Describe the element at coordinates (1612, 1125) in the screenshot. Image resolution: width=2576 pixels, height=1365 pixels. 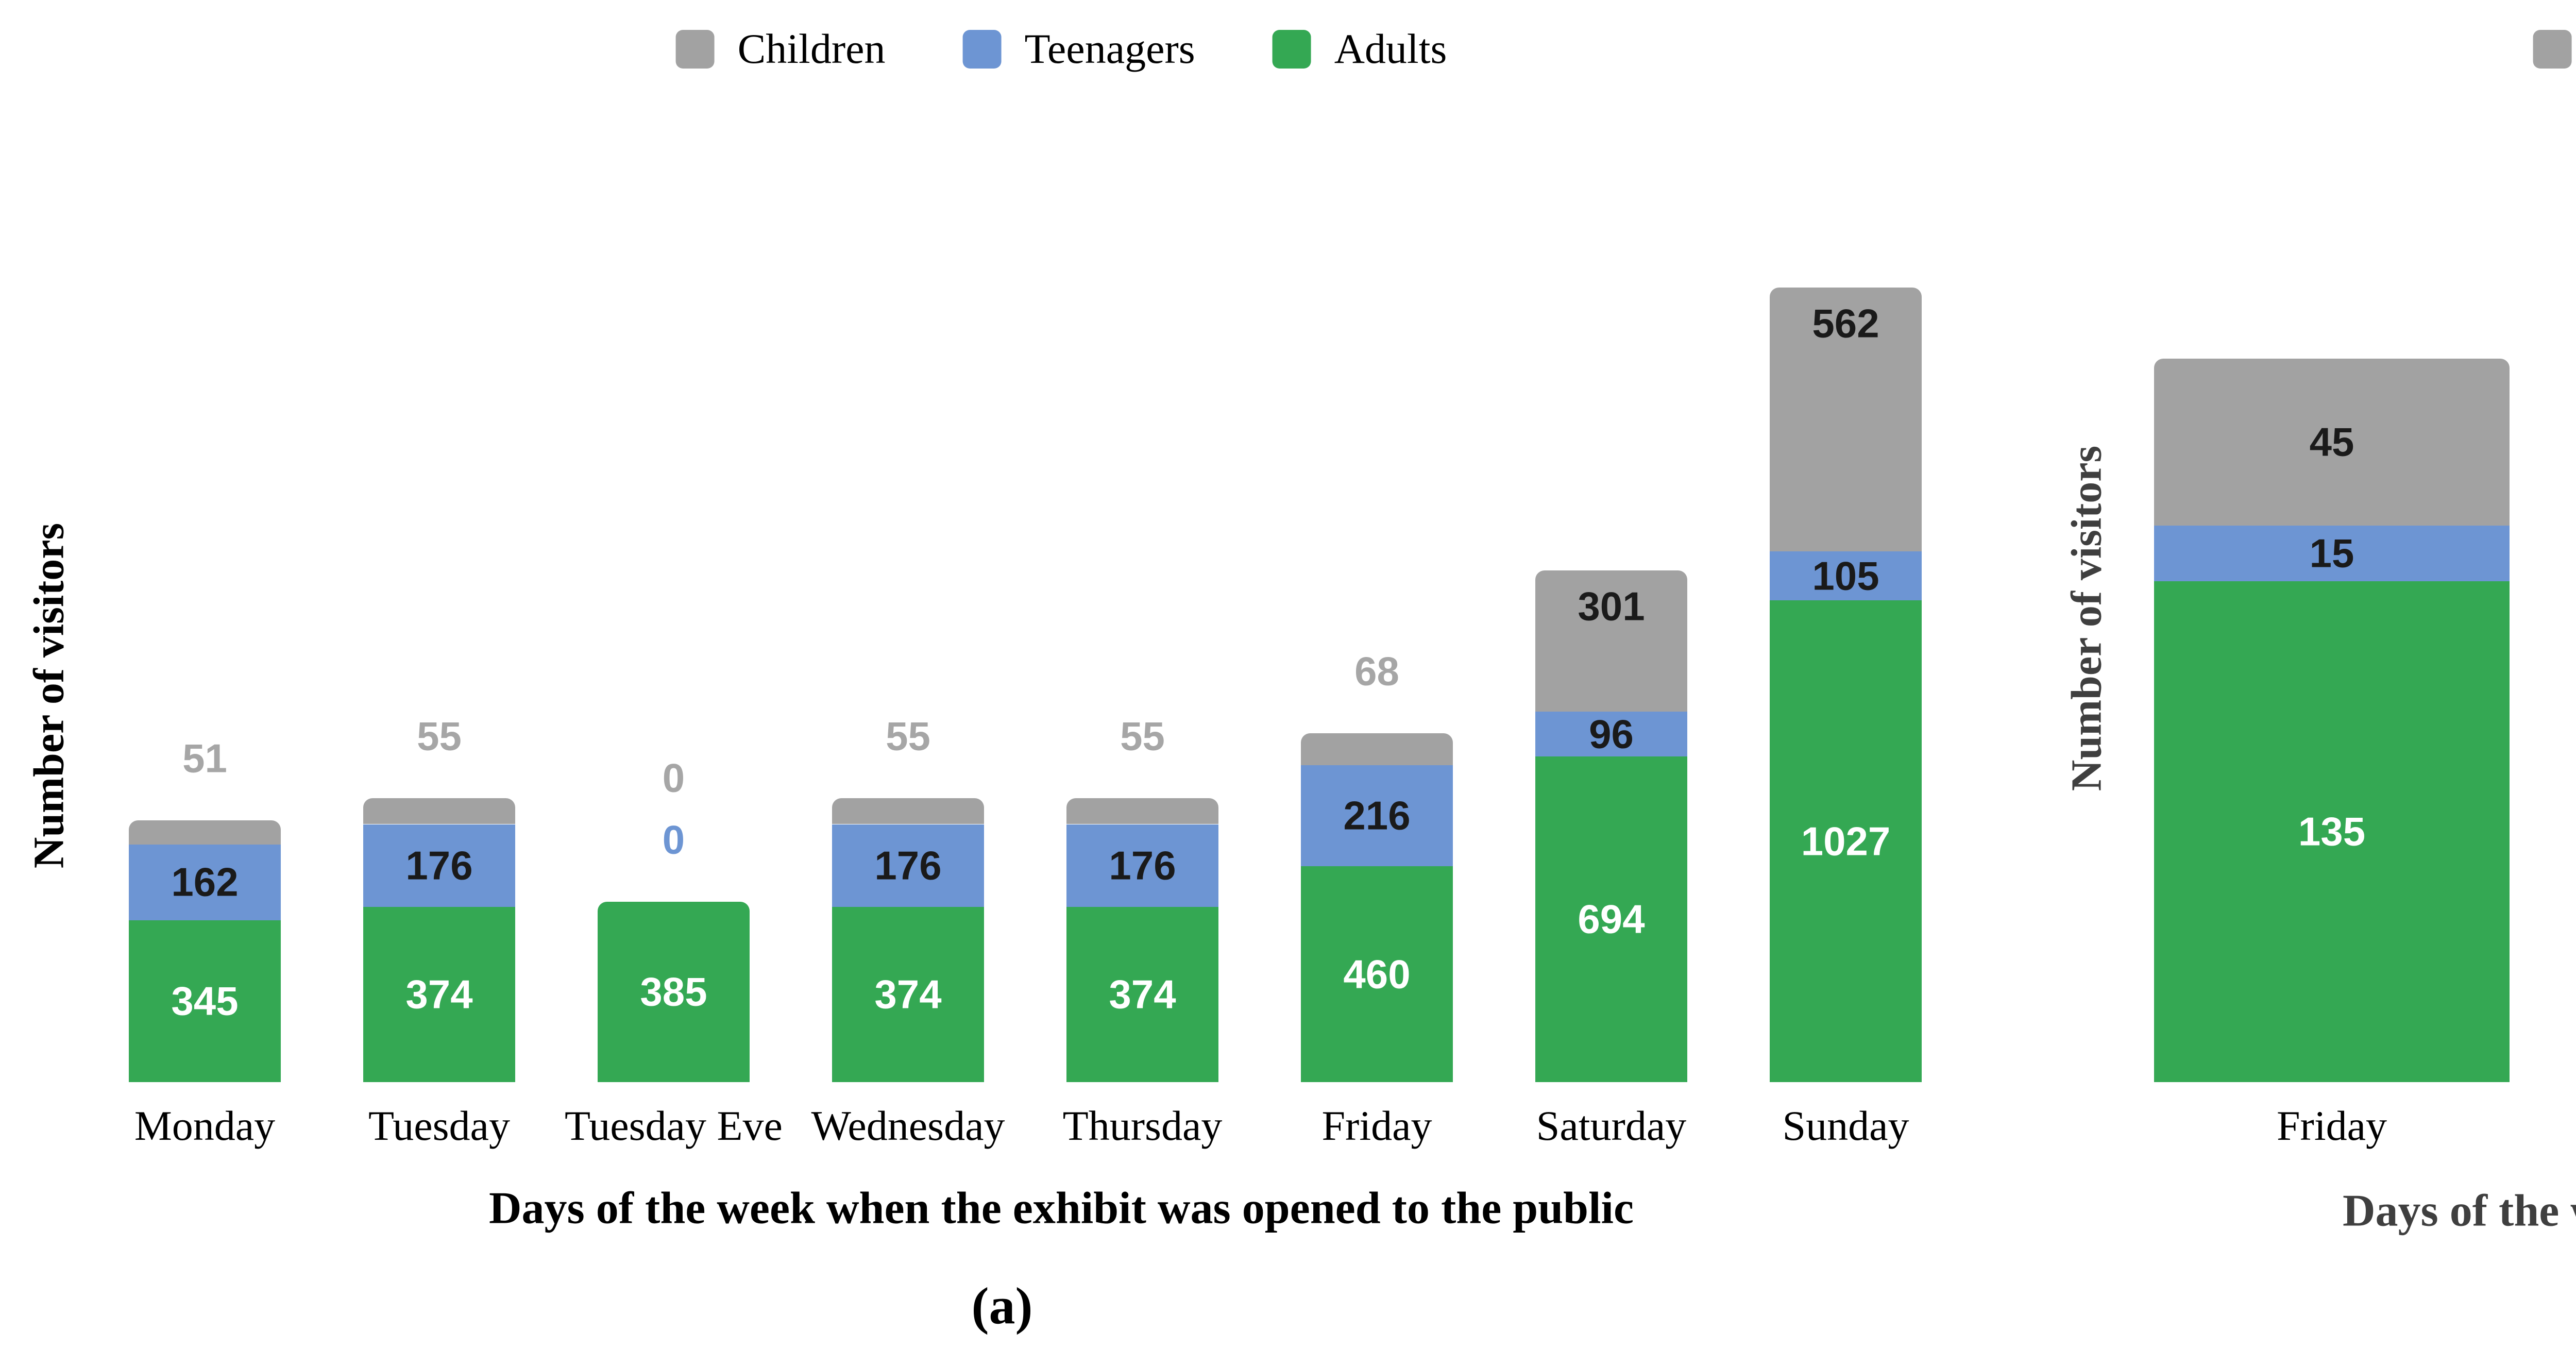
I see `x-tick-label-saturday: Saturday` at that location.